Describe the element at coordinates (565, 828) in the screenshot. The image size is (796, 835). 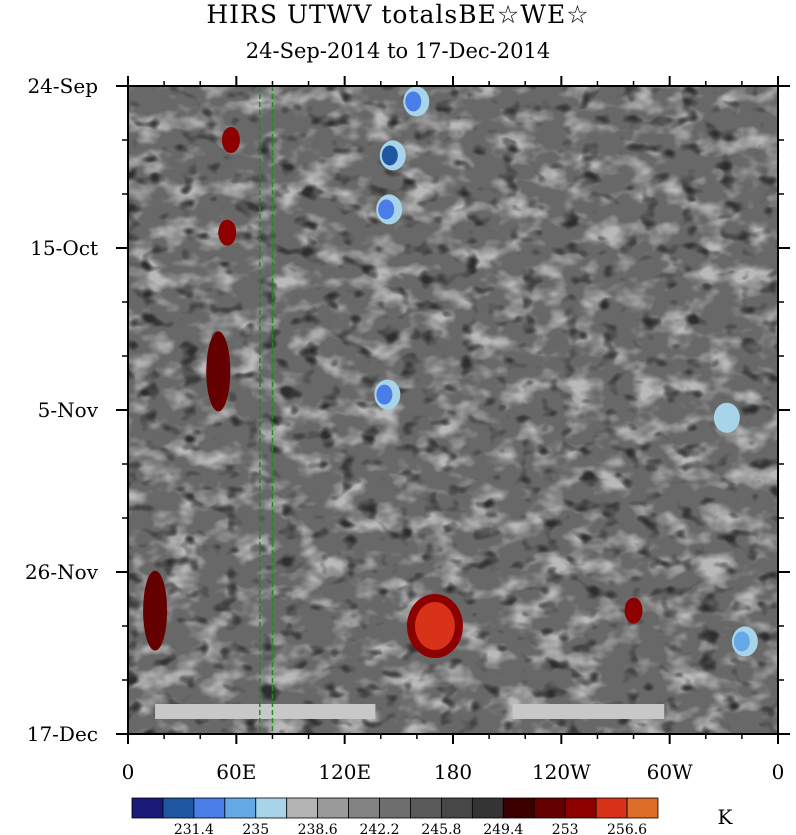
I see `colorbar-tick-label: 253` at that location.